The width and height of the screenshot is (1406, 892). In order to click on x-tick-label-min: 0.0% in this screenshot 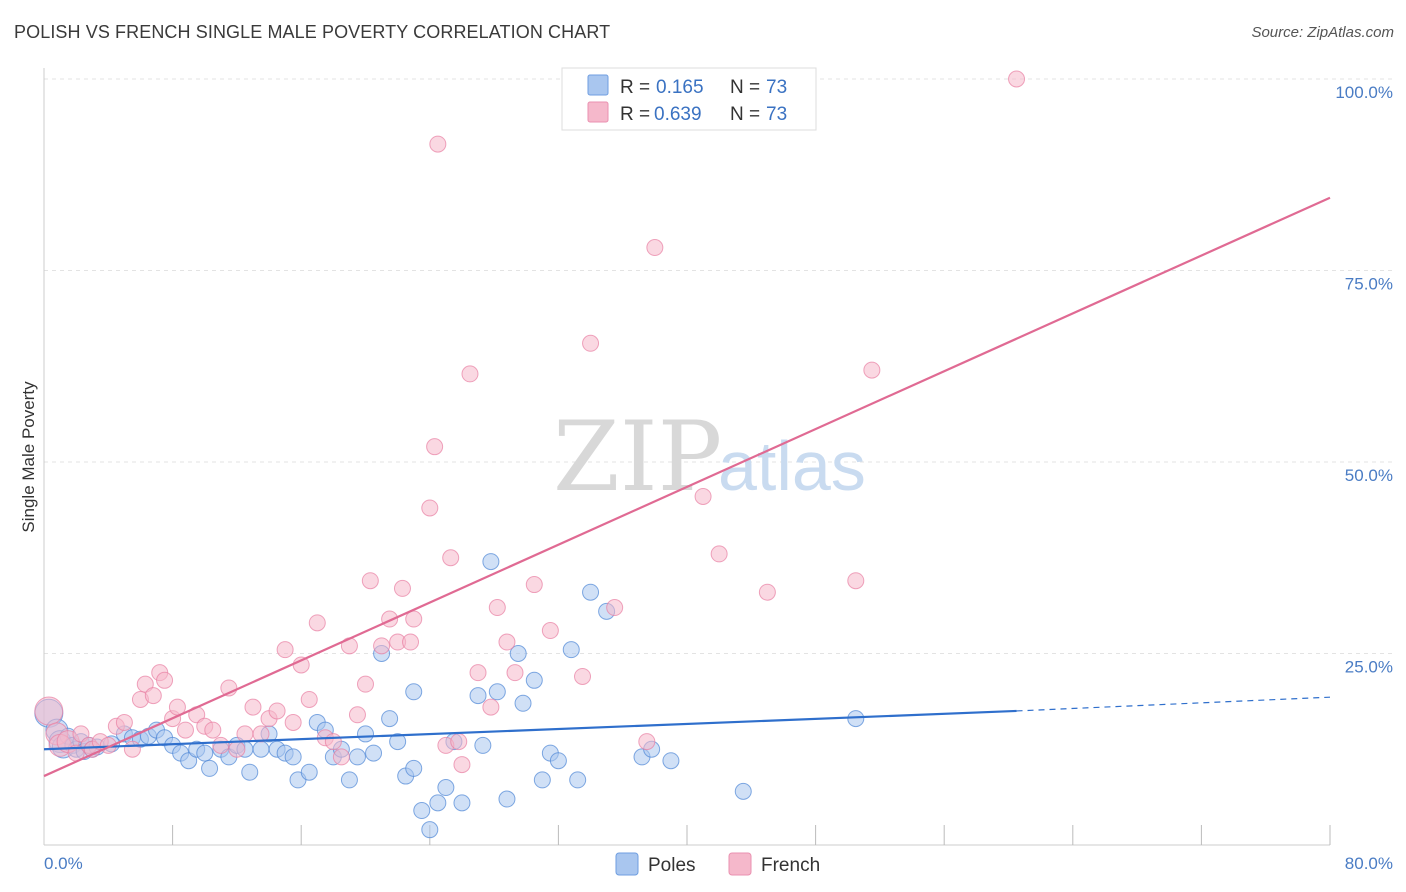, I will do `click(63, 863)`.